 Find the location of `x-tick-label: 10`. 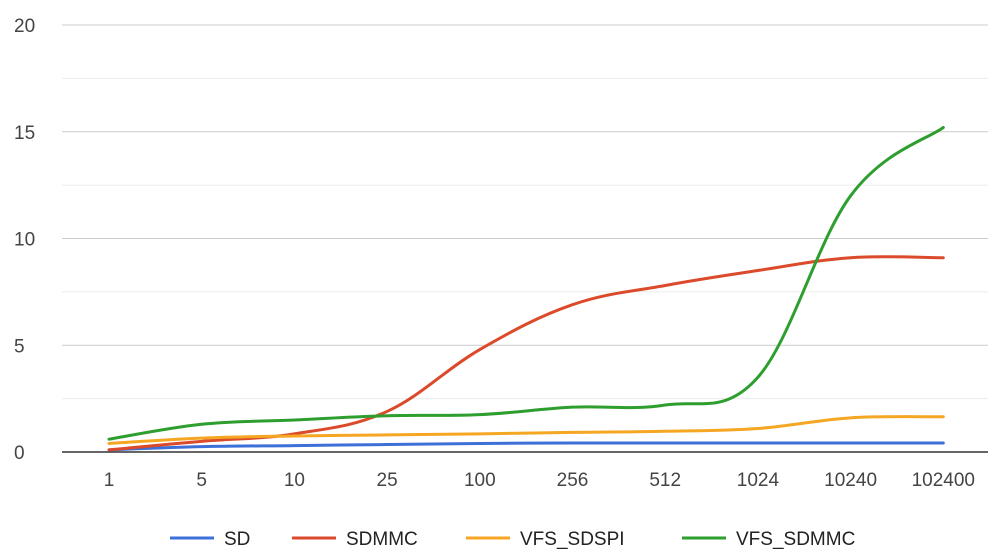

x-tick-label: 10 is located at coordinates (294, 480).